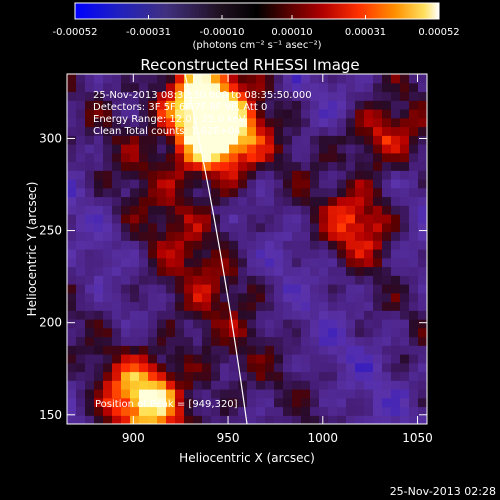 The height and width of the screenshot is (500, 500). What do you see at coordinates (148, 32) in the screenshot?
I see `colorbar-tick-label: -0.00031` at bounding box center [148, 32].